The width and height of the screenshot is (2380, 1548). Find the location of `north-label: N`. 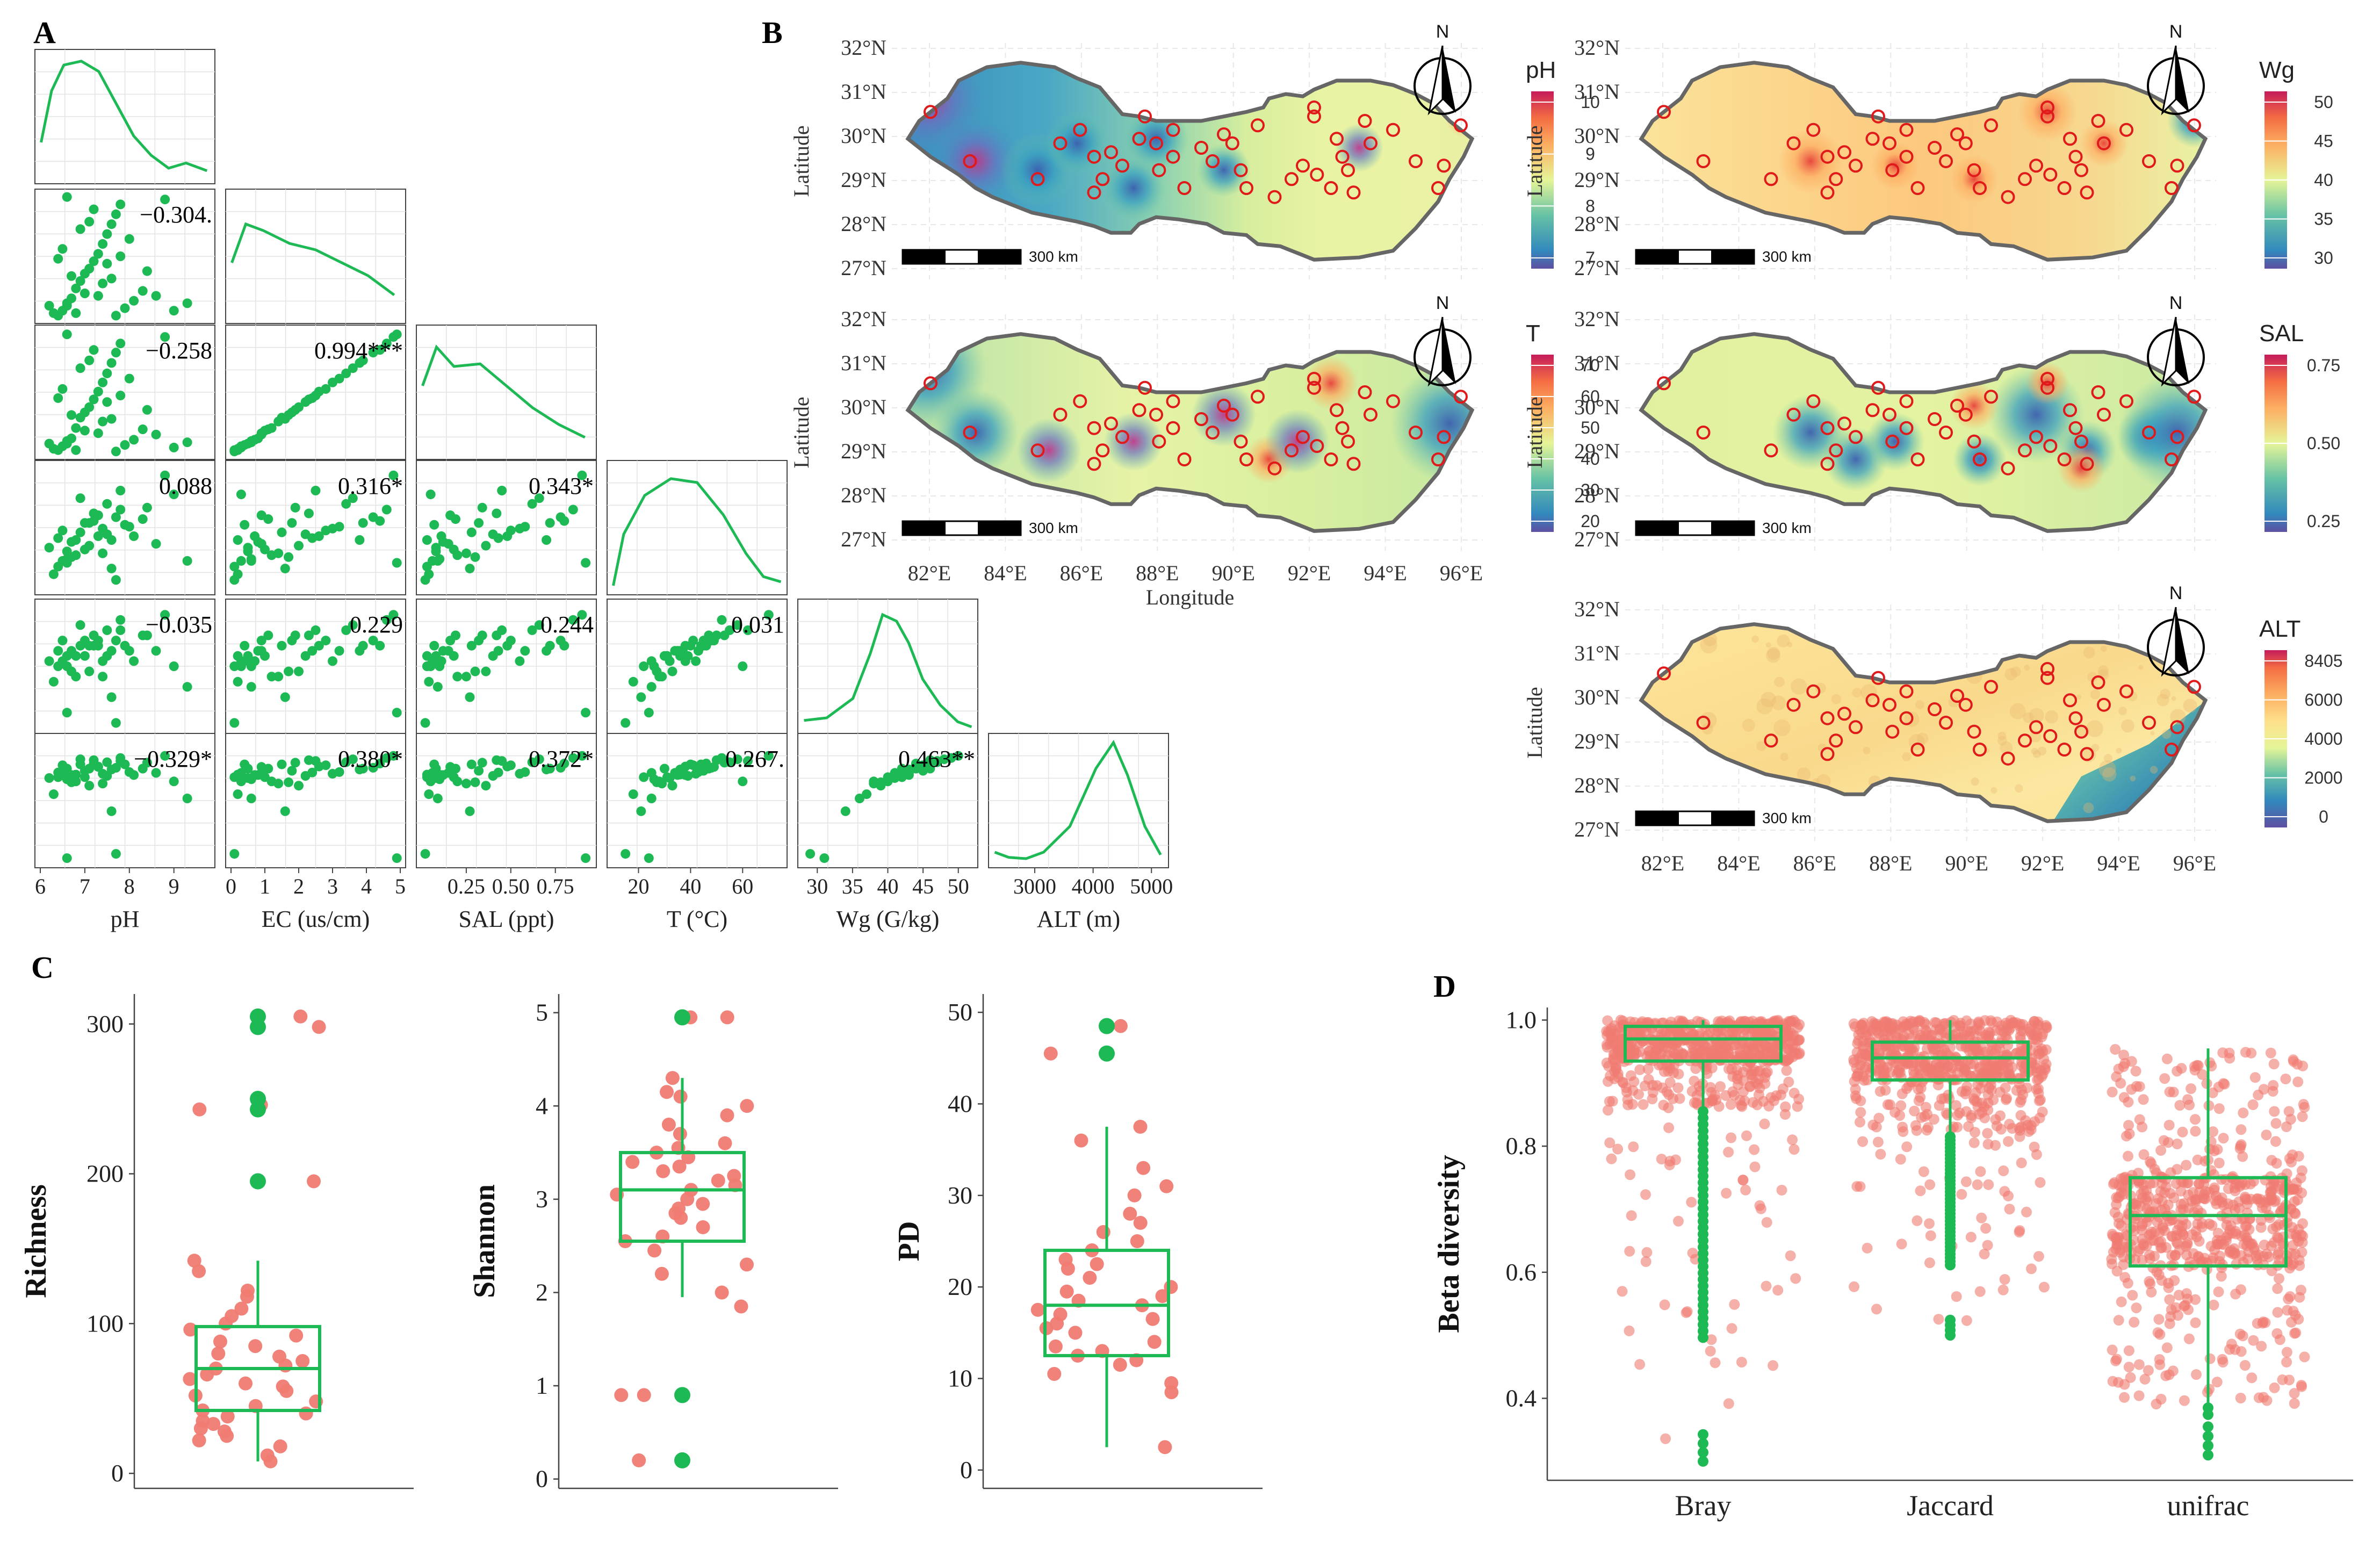

north-label: N is located at coordinates (2176, 31).